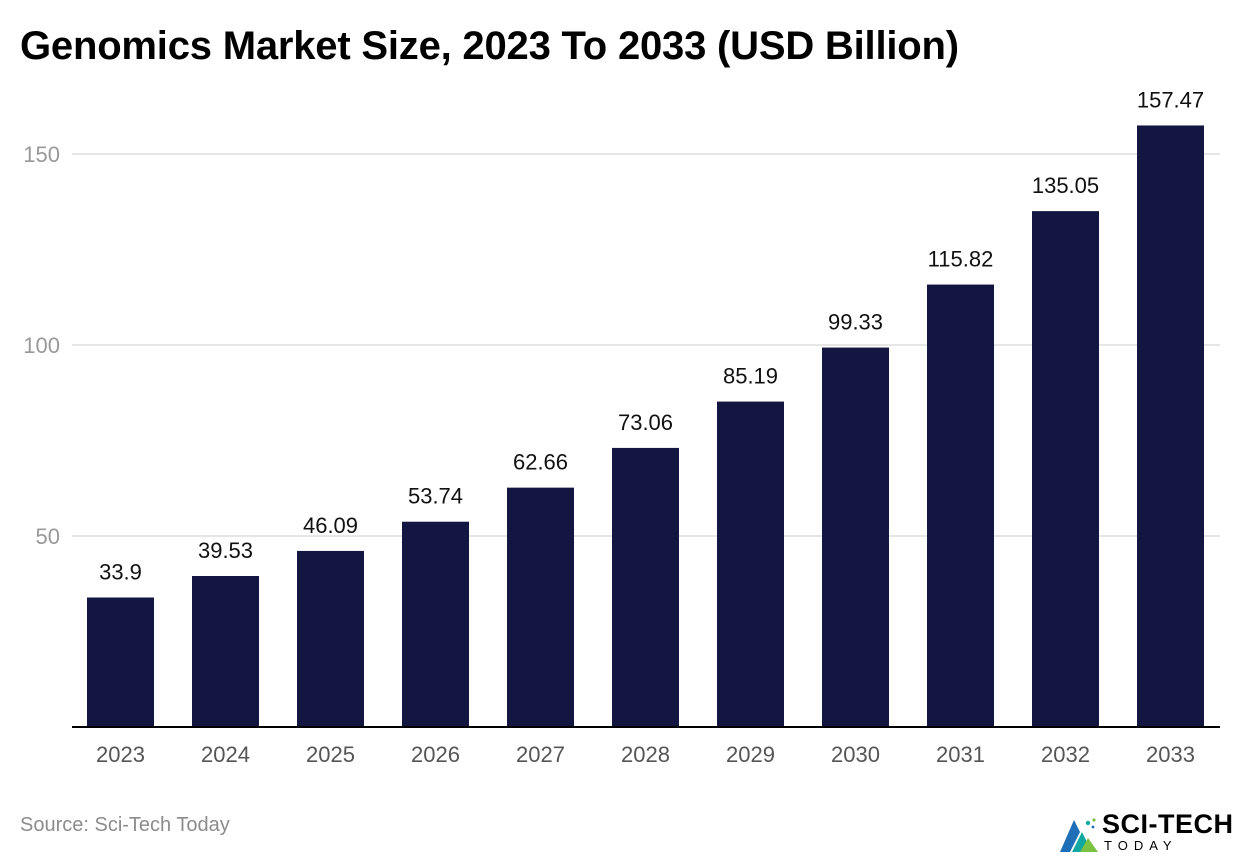 Image resolution: width=1240 pixels, height=860 pixels. I want to click on bar-2025, so click(330, 638).